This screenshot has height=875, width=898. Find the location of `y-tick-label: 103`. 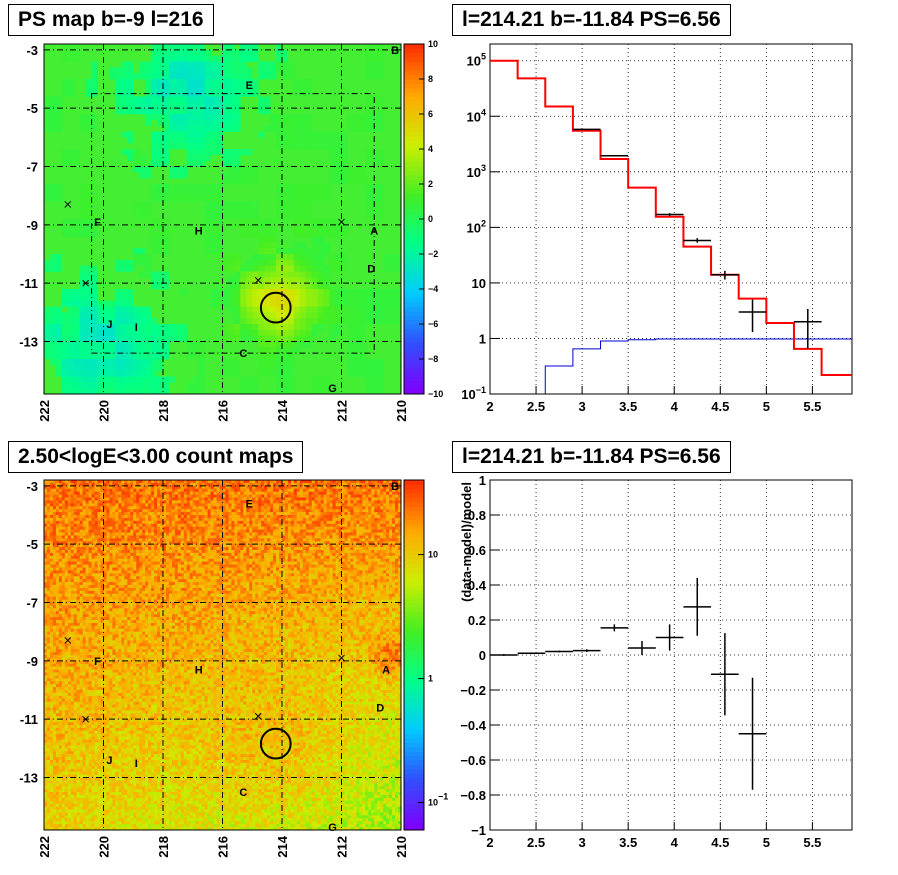

y-tick-label: 103 is located at coordinates (476, 171).